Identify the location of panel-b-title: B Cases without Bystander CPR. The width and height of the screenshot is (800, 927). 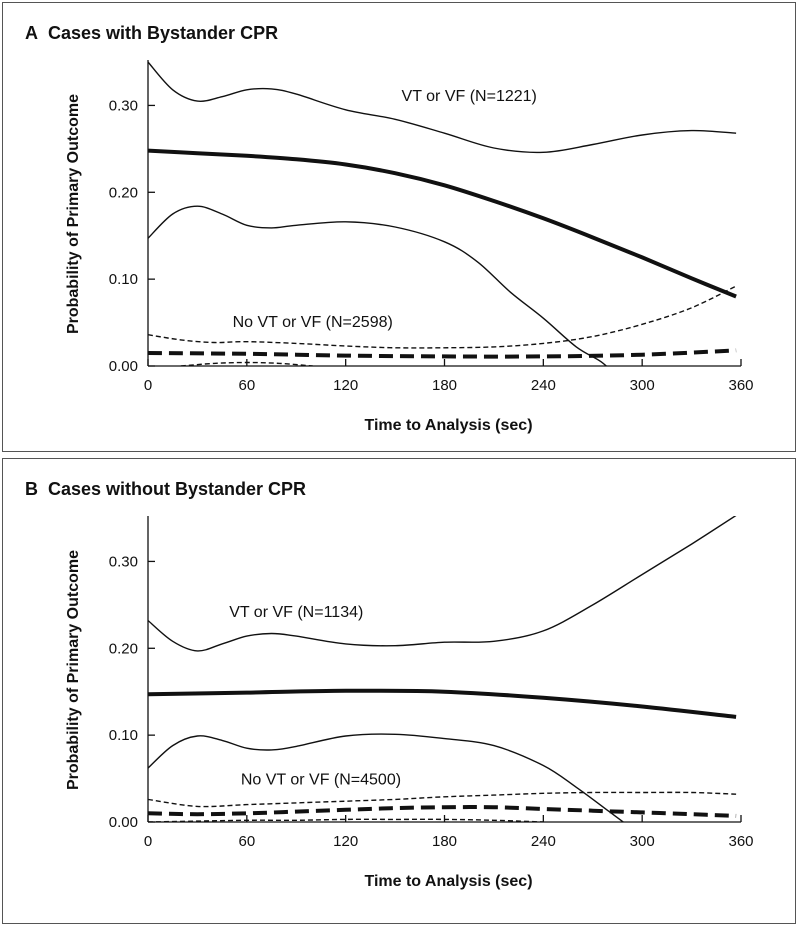
(165, 489).